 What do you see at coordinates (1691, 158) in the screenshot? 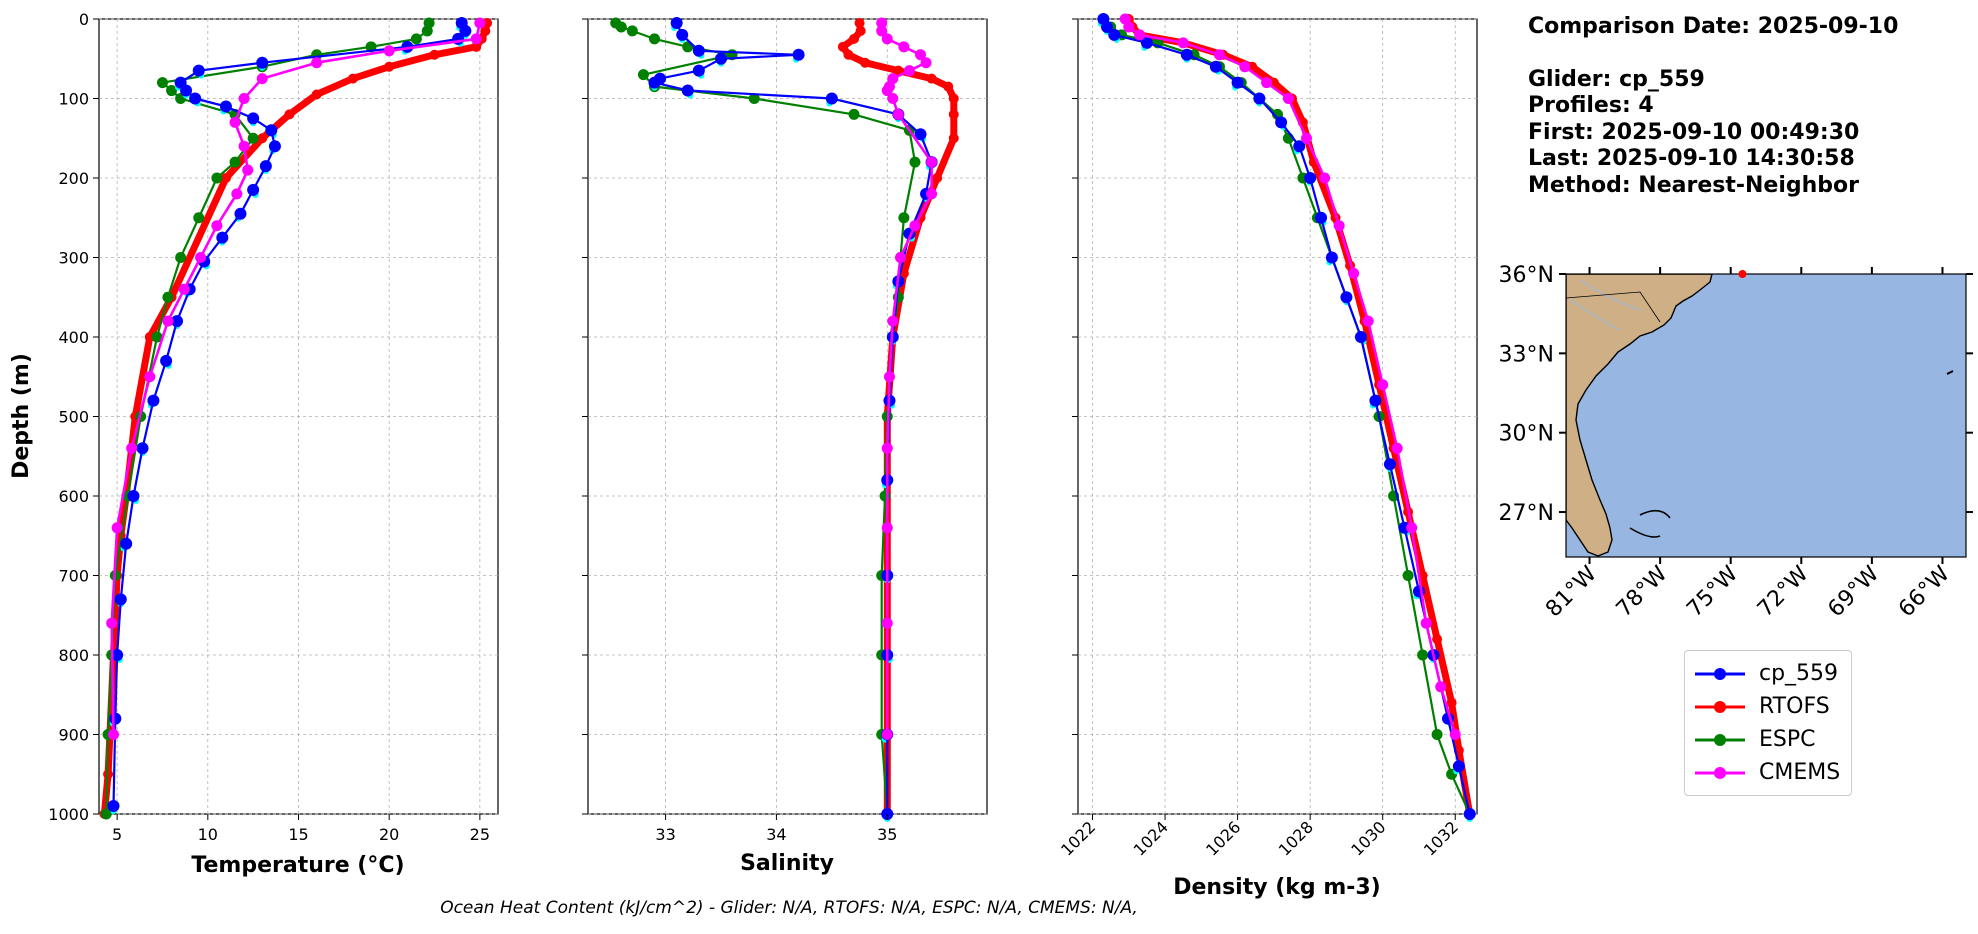
I see `last-profile-time: Last: 2025-09-10 14:30:58` at bounding box center [1691, 158].